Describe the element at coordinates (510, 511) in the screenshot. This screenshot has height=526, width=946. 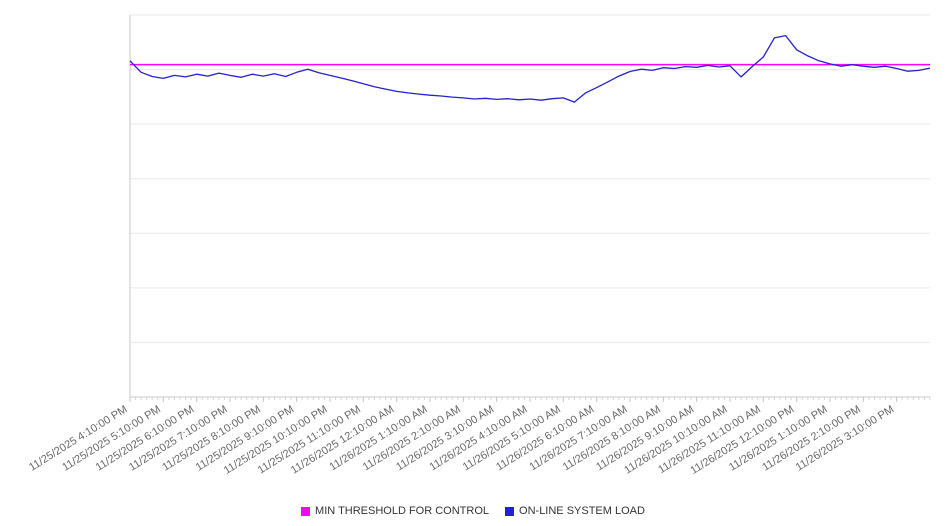
I see `legend-swatch-system-load-icon` at that location.